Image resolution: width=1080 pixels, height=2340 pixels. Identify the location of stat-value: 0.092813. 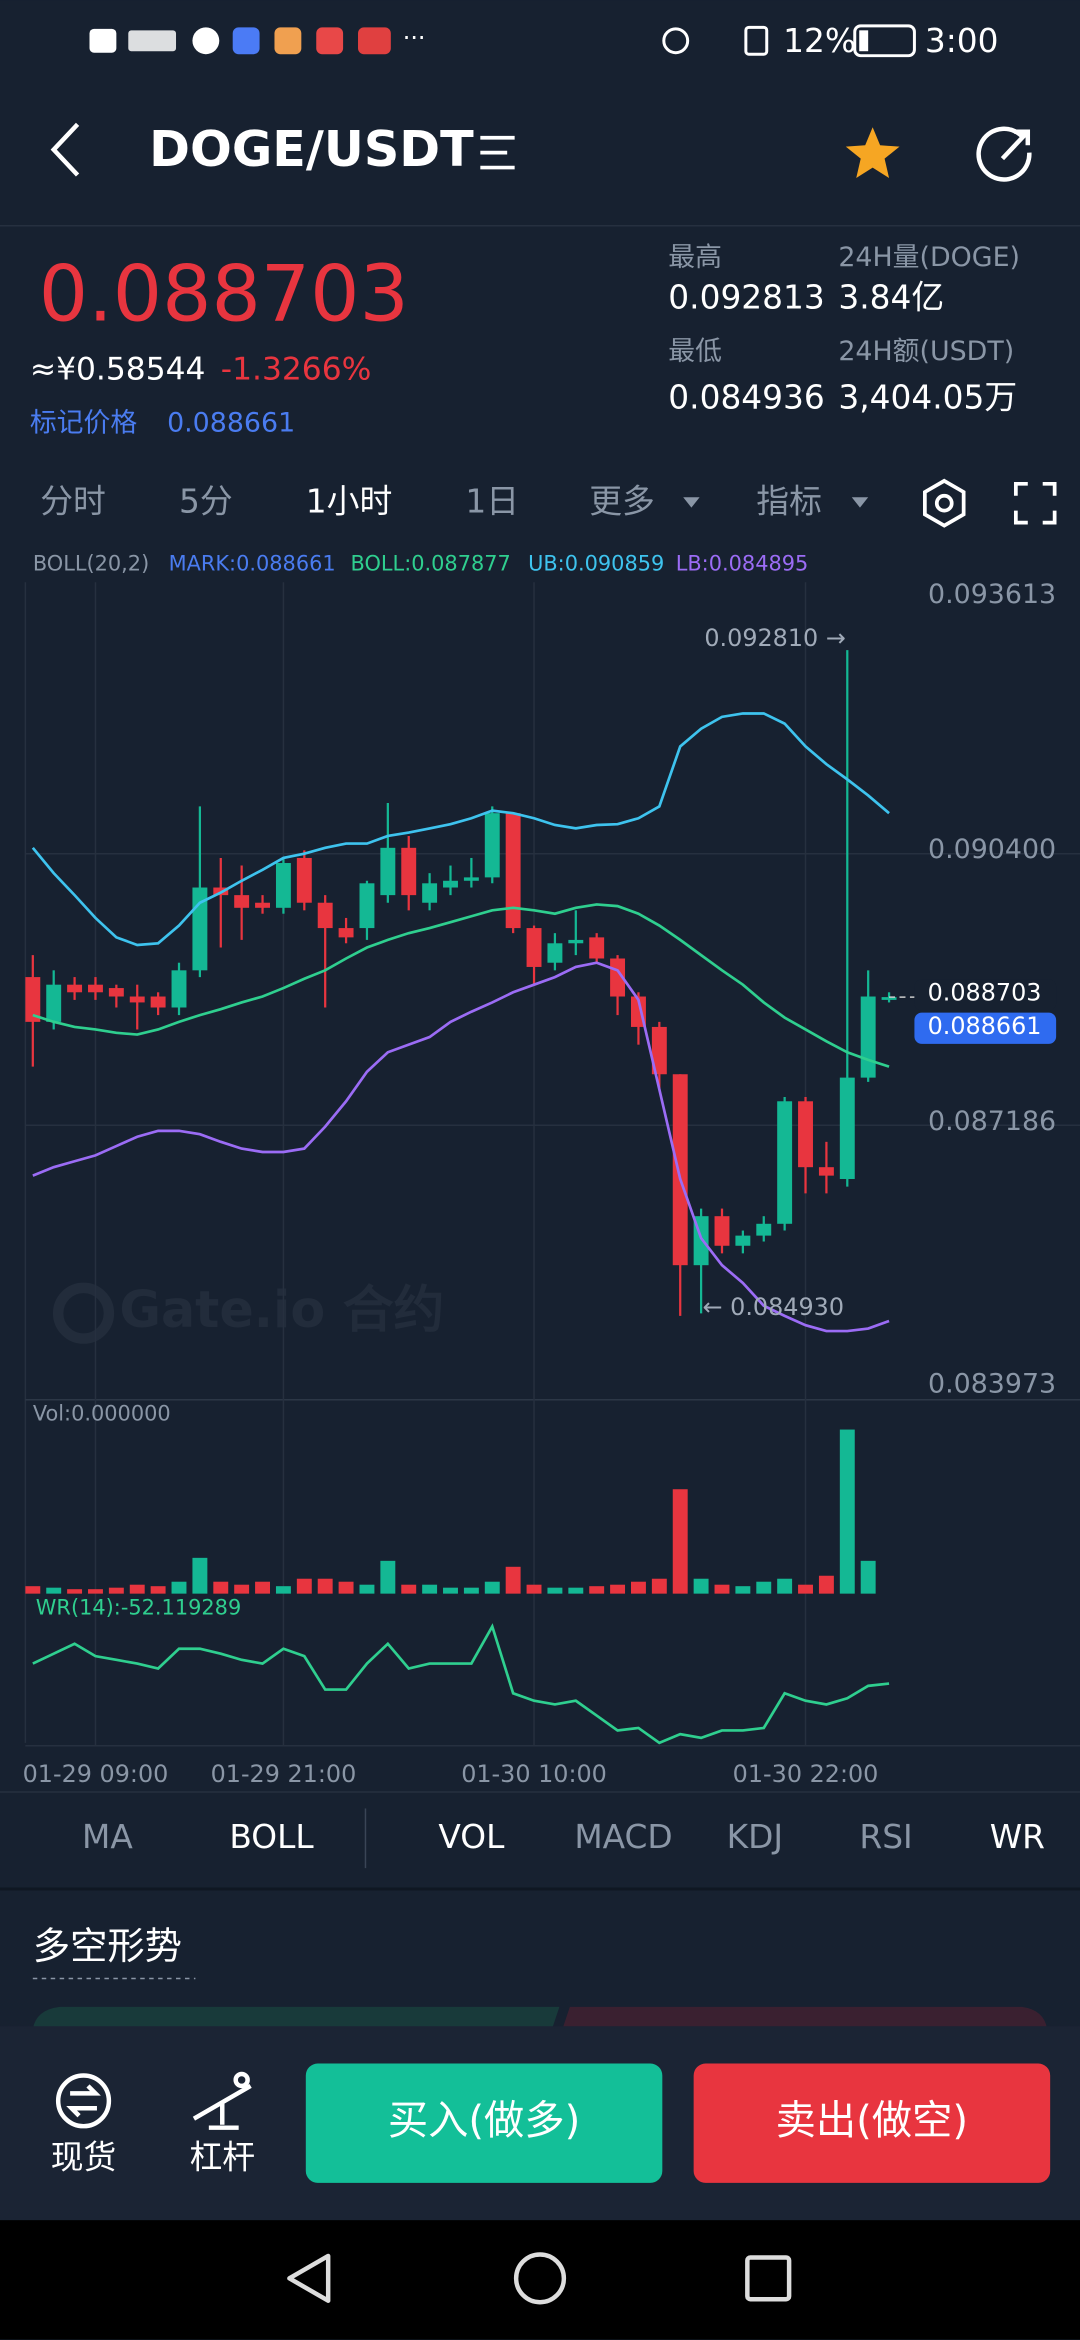
(746, 297).